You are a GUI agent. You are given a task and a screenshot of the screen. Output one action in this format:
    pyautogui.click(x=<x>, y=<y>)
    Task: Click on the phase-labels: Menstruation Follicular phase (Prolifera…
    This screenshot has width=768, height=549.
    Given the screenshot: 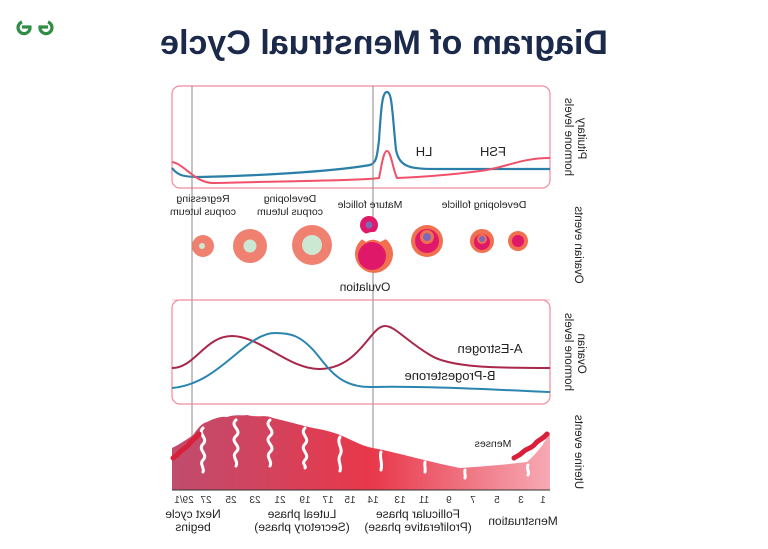 What is the action you would take?
    pyautogui.click(x=361, y=520)
    